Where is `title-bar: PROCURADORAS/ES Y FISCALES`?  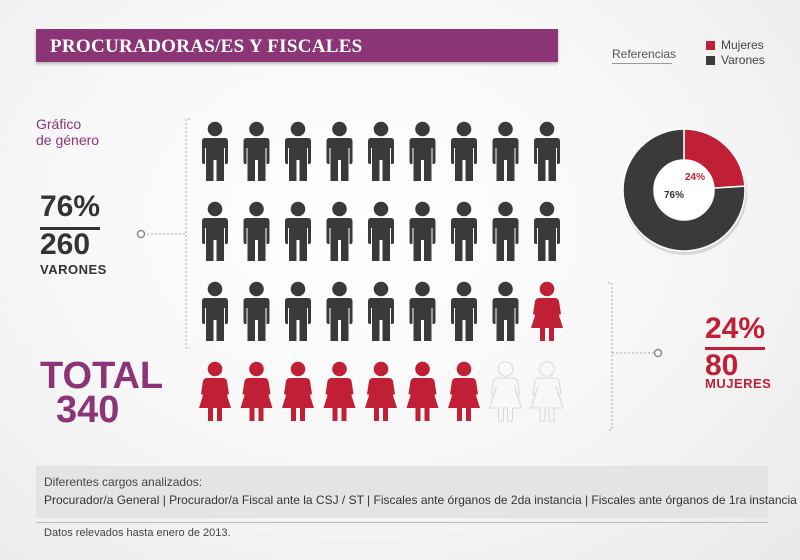 title-bar: PROCURADORAS/ES Y FISCALES is located at coordinates (297, 45).